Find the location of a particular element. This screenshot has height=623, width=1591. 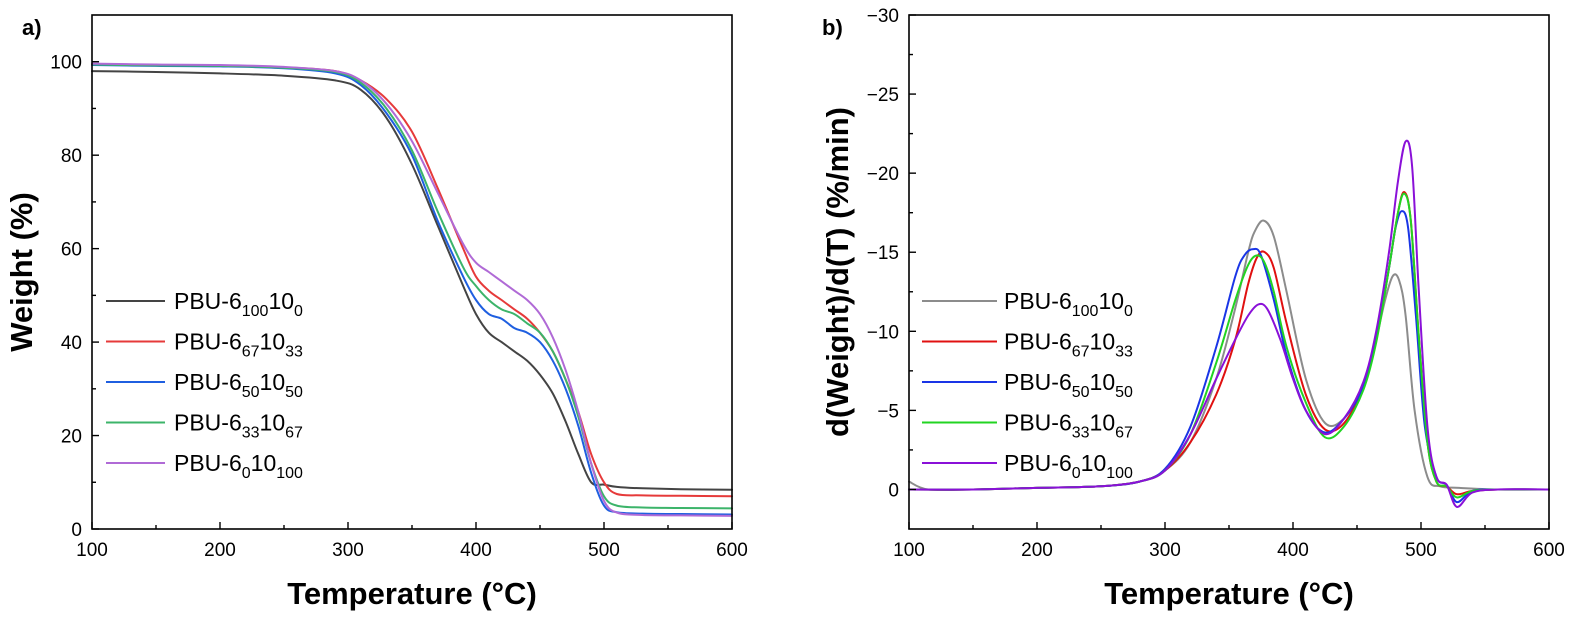

panel-b-x-axis-title: Temperature (°C) is located at coordinates (1229, 593).